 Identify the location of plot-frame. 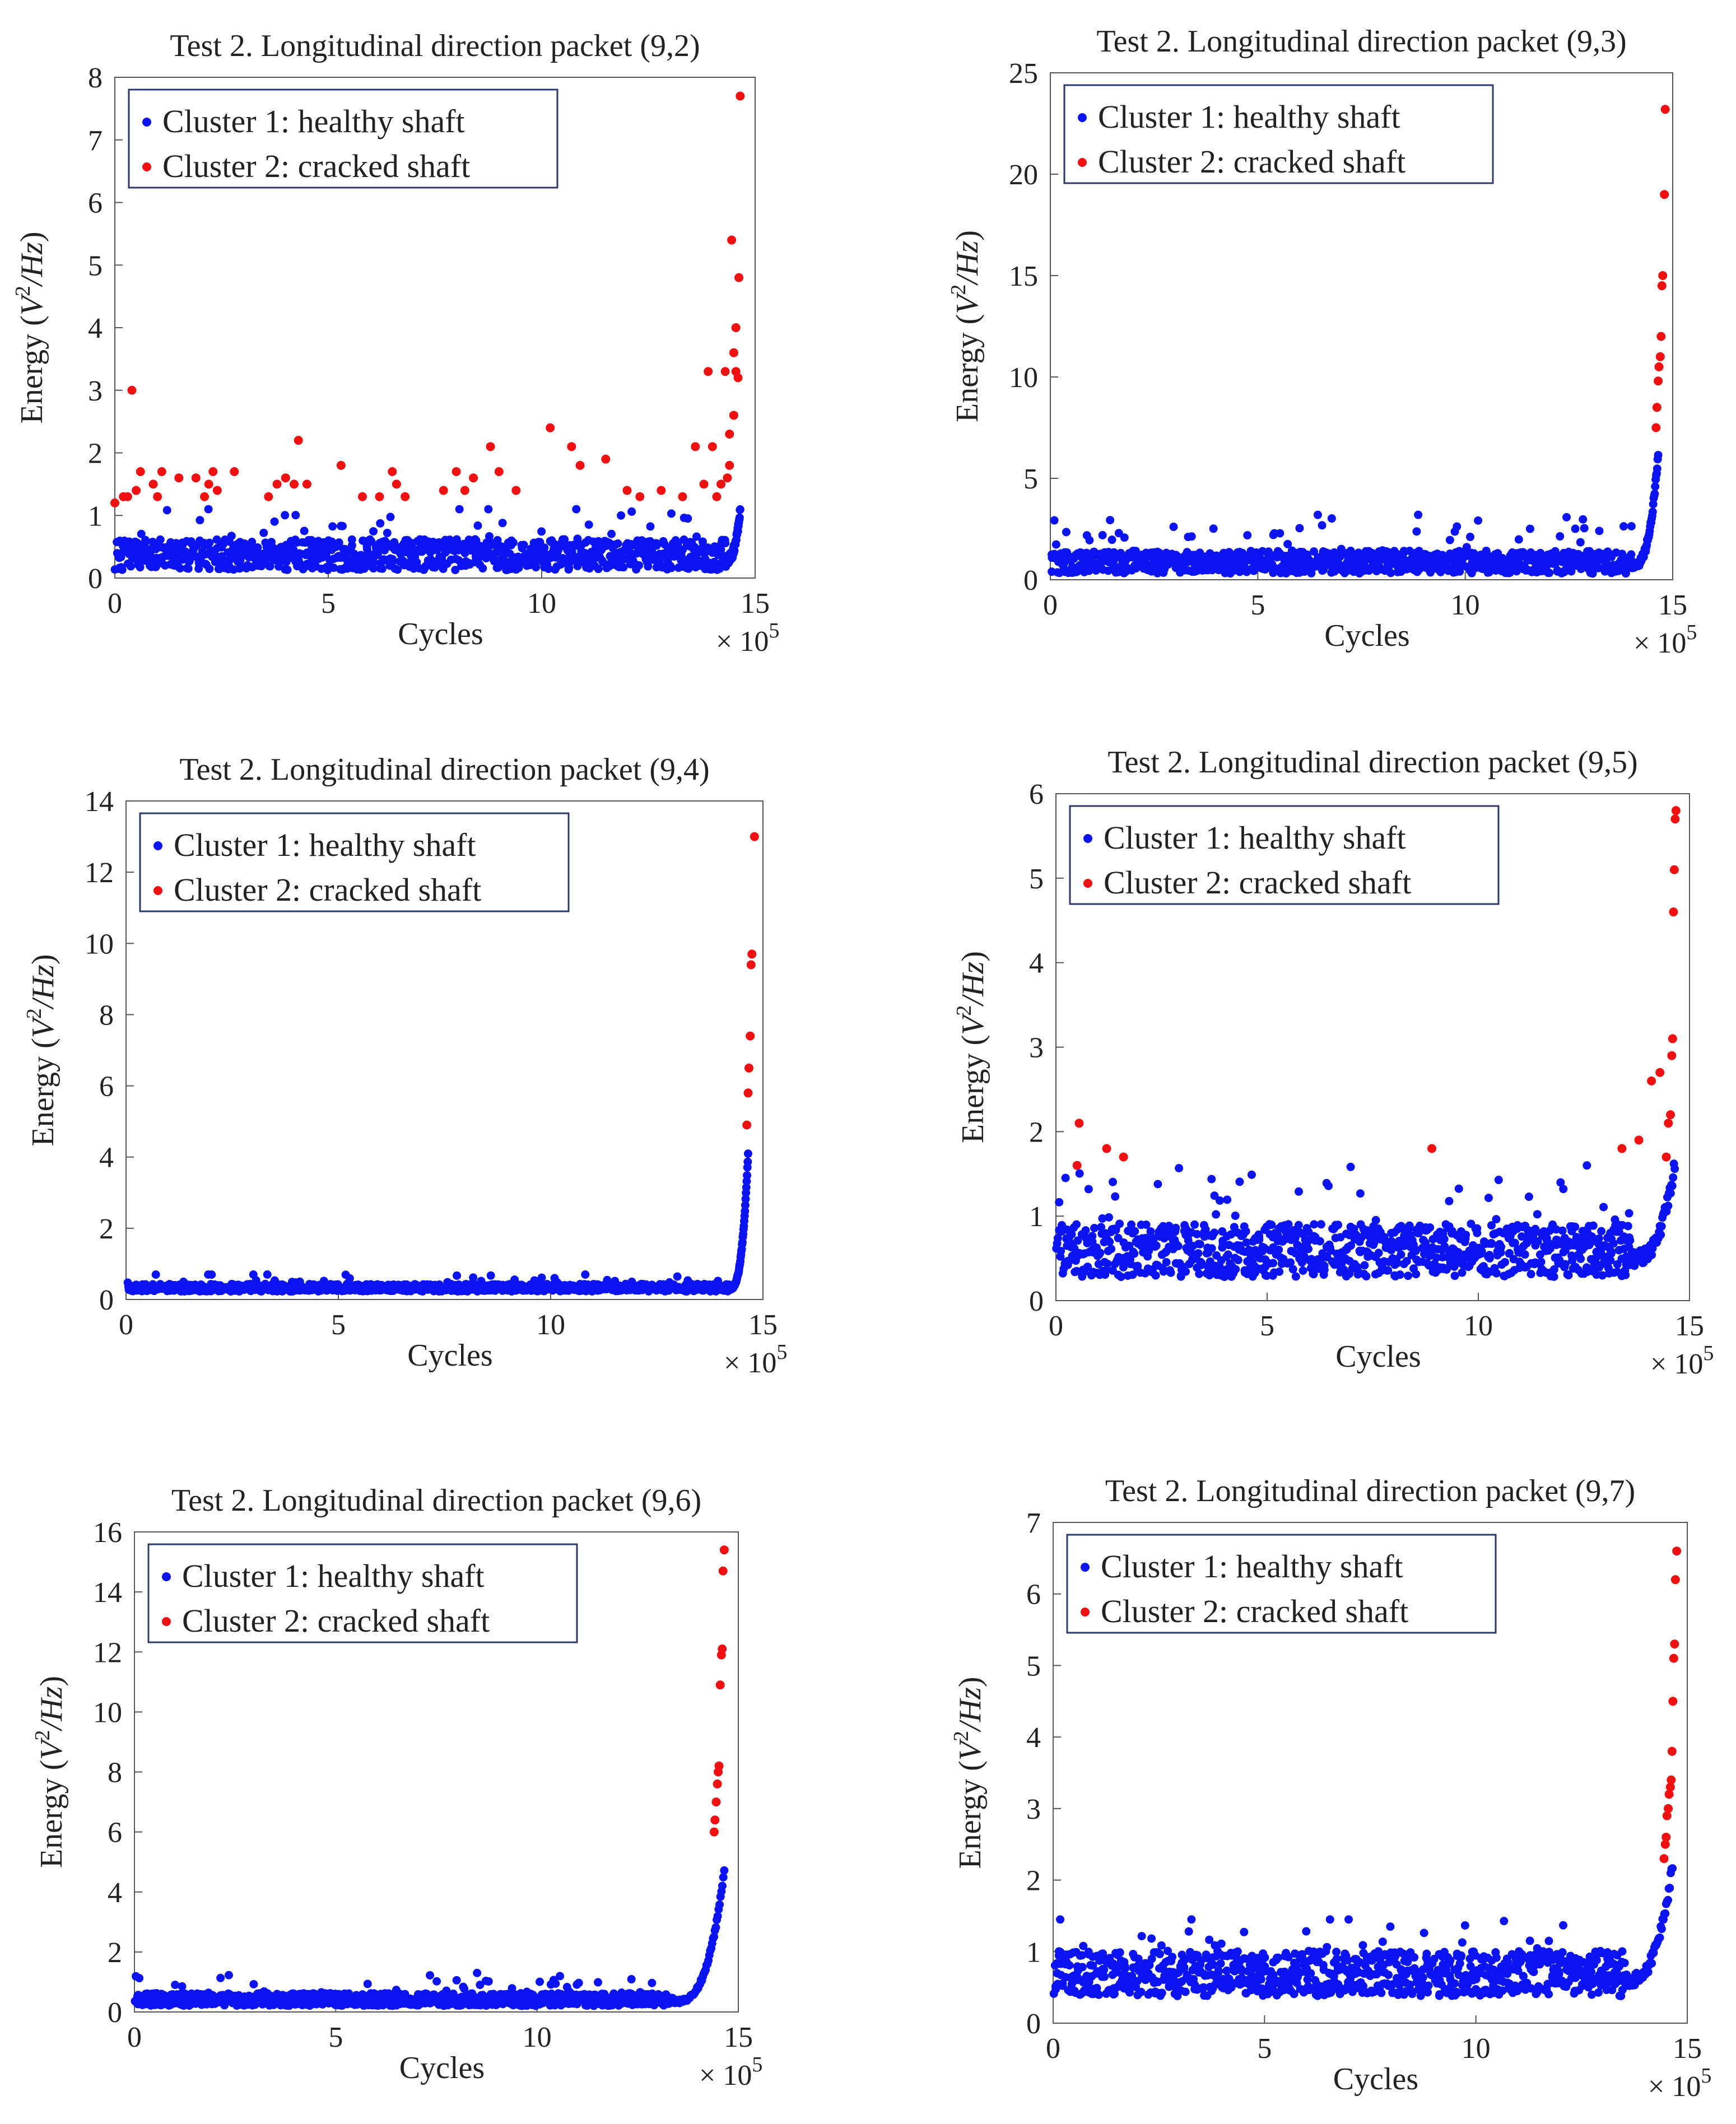
(1361, 326).